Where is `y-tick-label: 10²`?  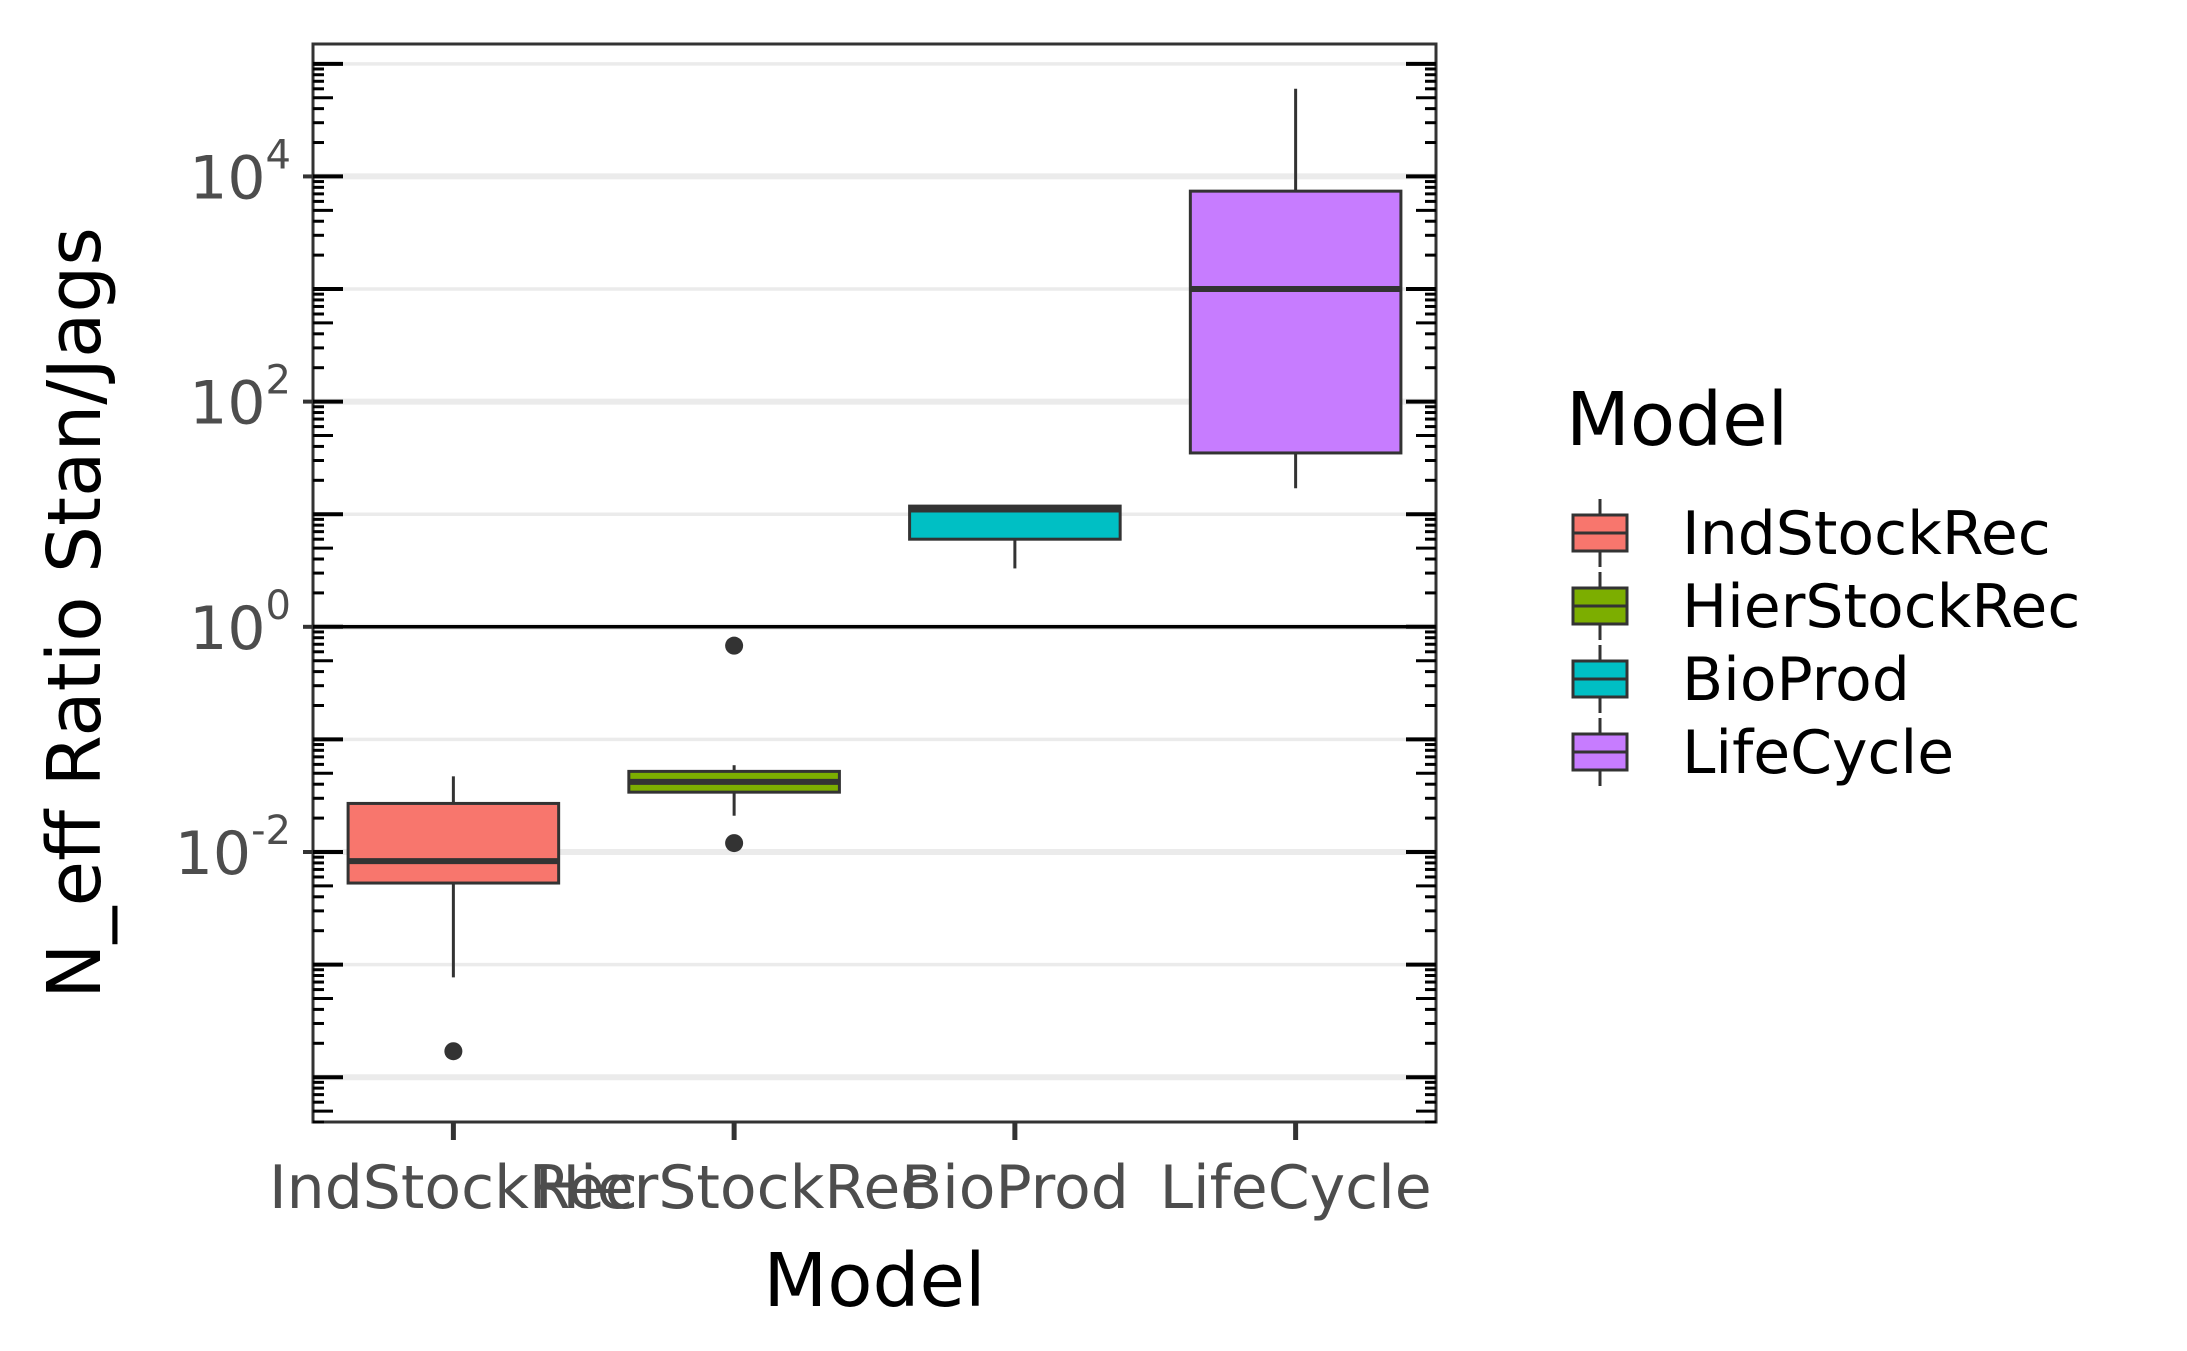
y-tick-label: 10² is located at coordinates (240, 398).